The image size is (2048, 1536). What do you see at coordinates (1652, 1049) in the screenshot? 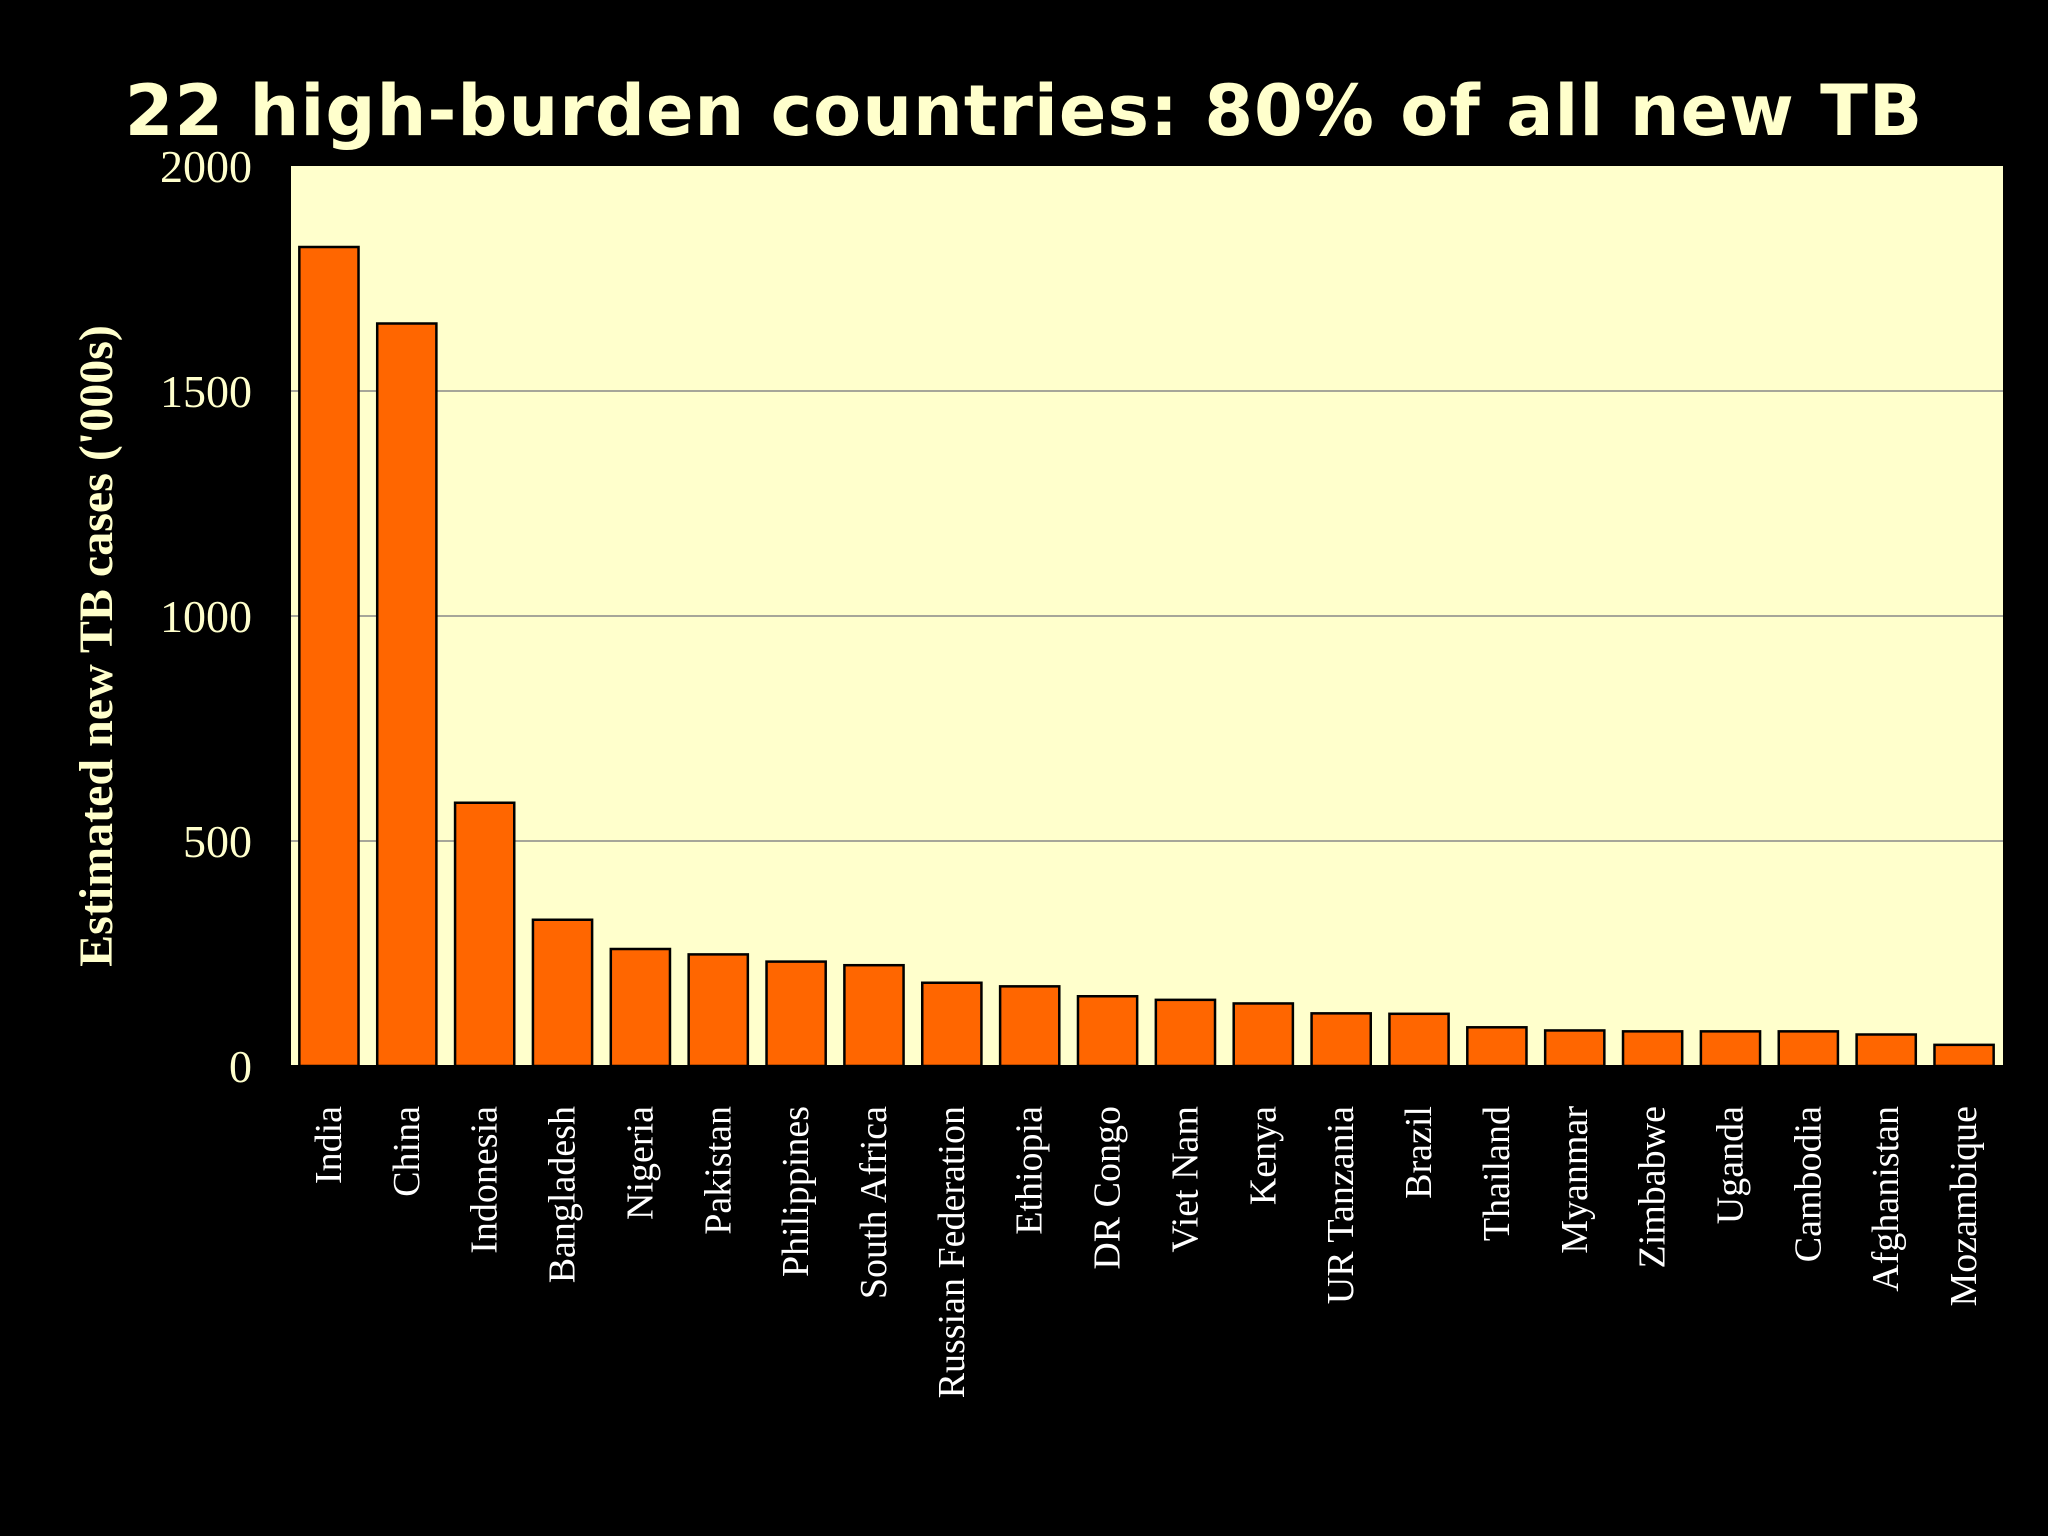
I see `bar-zimbabwe` at bounding box center [1652, 1049].